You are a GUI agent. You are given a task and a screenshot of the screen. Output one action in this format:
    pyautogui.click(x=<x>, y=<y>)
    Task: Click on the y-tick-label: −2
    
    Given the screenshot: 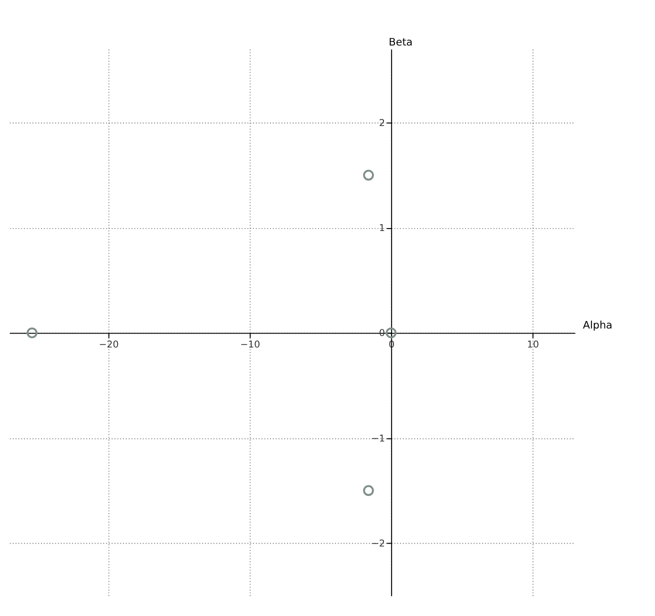 What is the action you would take?
    pyautogui.click(x=378, y=544)
    